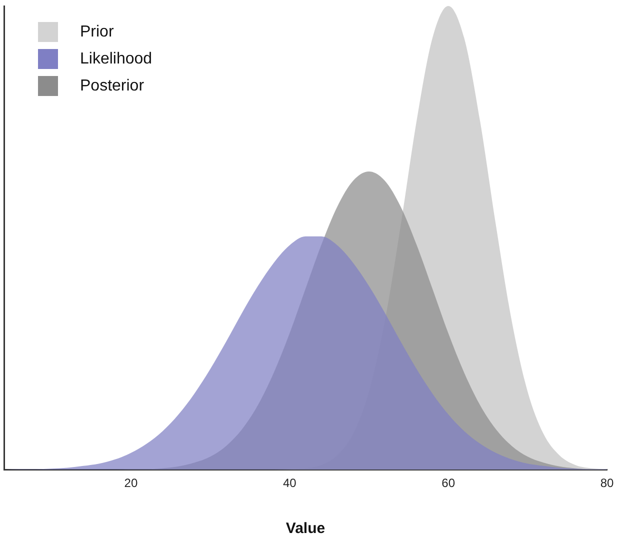  Describe the element at coordinates (116, 59) in the screenshot. I see `legend-label: Likelihood` at that location.